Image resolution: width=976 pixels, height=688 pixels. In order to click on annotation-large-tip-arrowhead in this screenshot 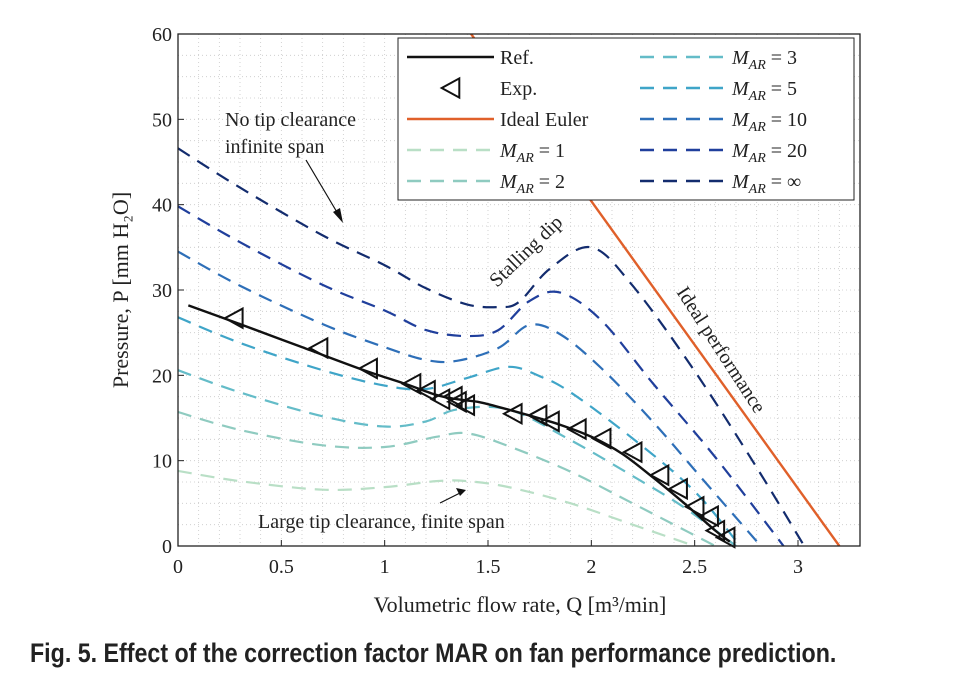, I will do `click(461, 492)`.